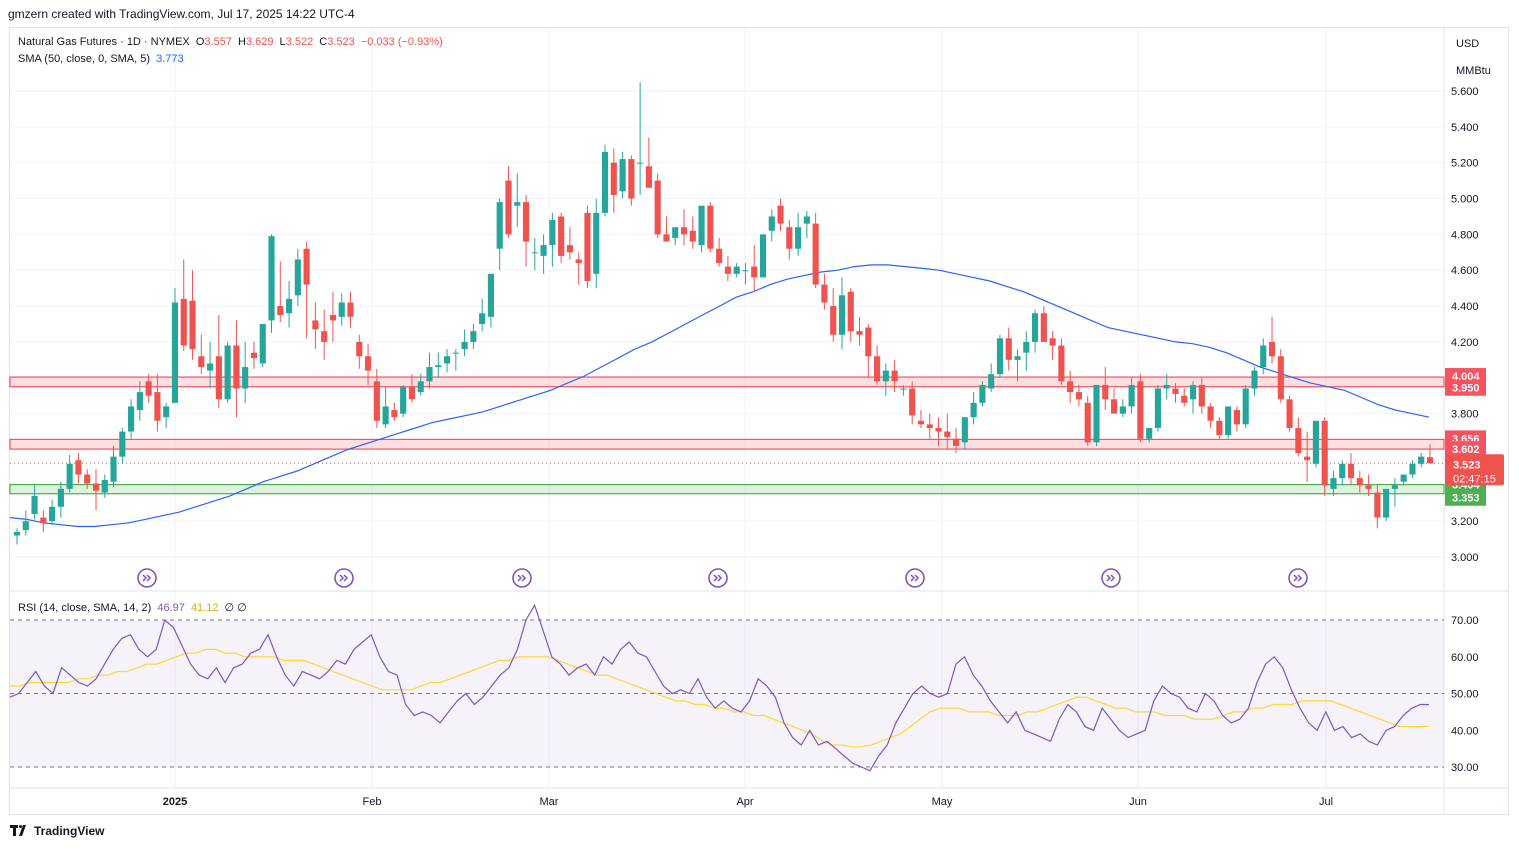  I want to click on legend-symbol: Natural Gas Futures · 1D · NYMEX, so click(104, 42).